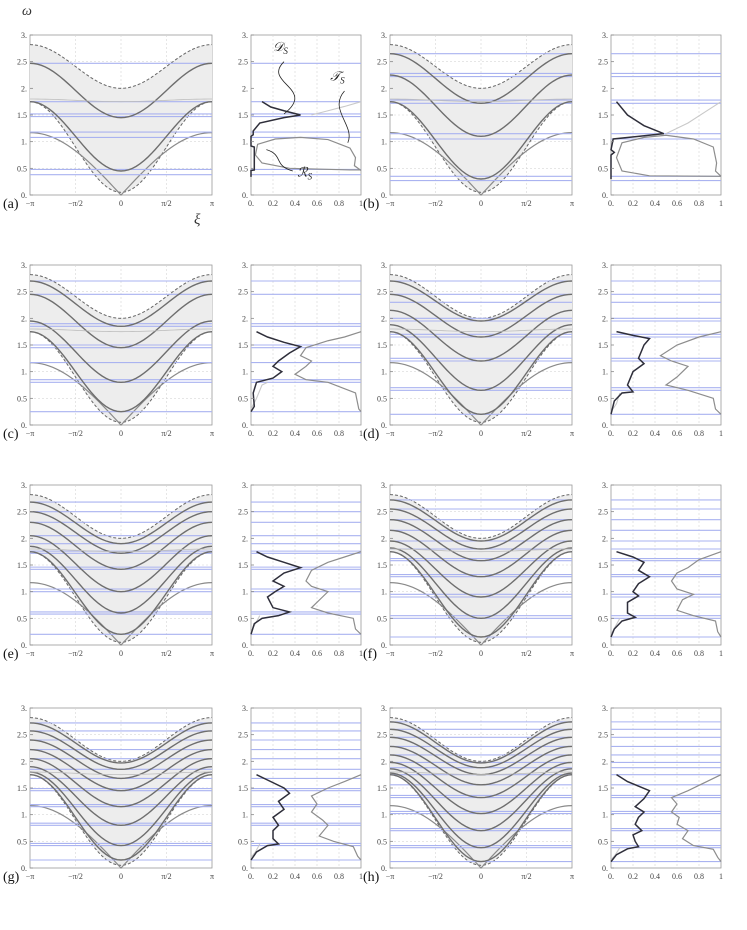 The image size is (747, 930). Describe the element at coordinates (27, 11) in the screenshot. I see `omega-axis-label: ω` at that location.